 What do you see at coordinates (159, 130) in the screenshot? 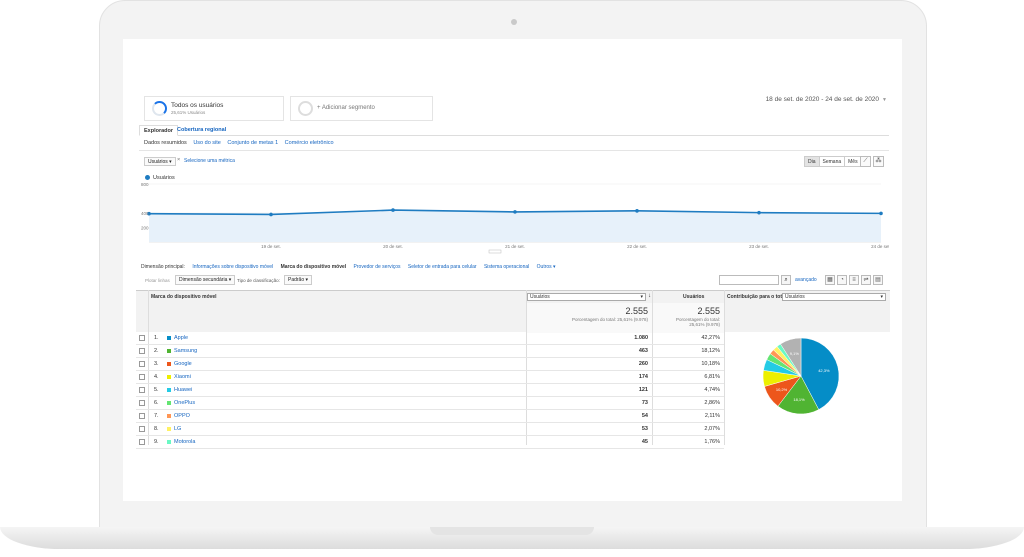
I see `tab-explorer: Explorador` at bounding box center [159, 130].